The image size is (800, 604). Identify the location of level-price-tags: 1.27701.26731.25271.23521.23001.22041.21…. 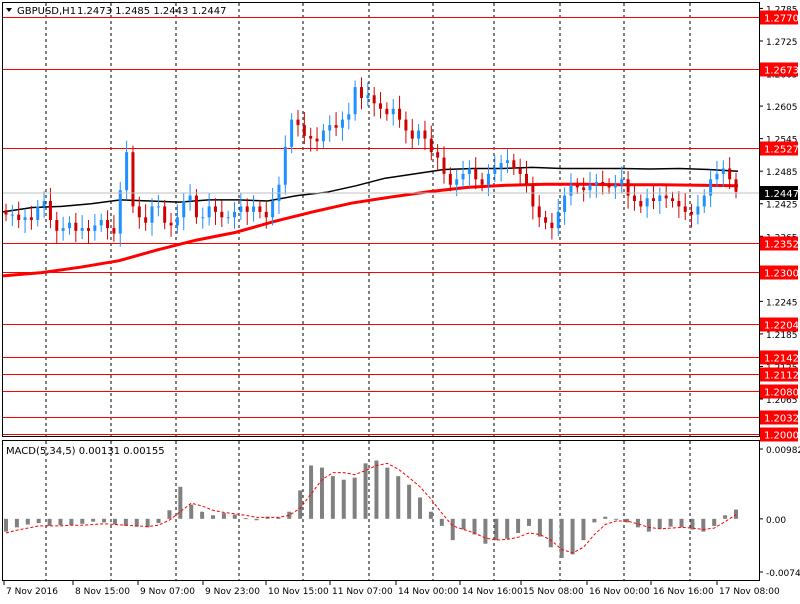
(779, 226).